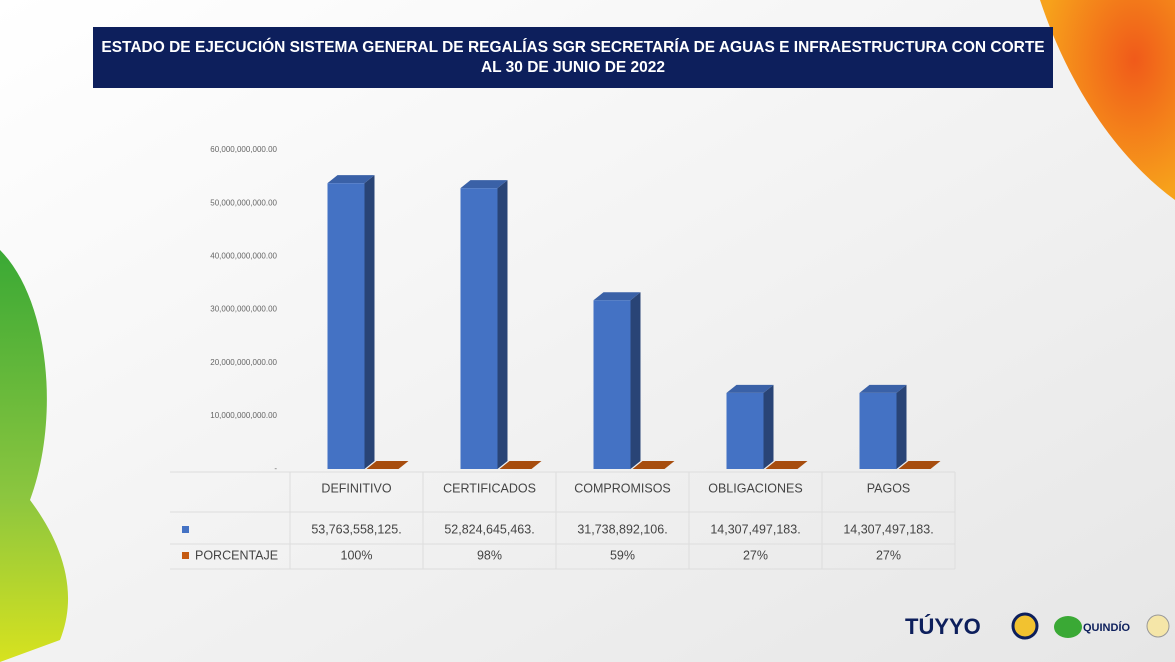 The height and width of the screenshot is (662, 1175). Describe the element at coordinates (622, 529) in the screenshot. I see `data-label: 31,738,892,106.` at that location.